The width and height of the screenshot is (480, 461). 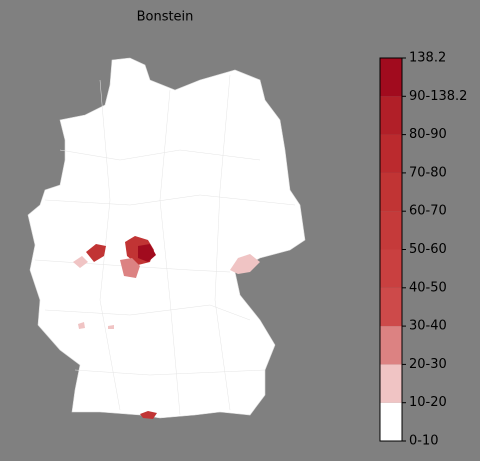 What do you see at coordinates (428, 326) in the screenshot?
I see `colorbar-label: 30-40` at bounding box center [428, 326].